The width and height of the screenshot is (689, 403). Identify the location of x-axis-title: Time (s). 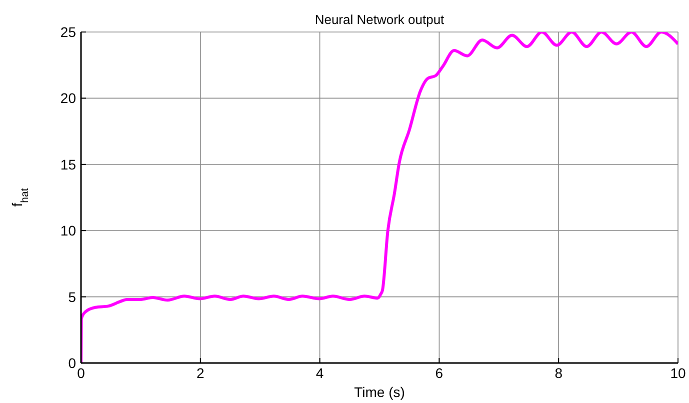
(379, 392).